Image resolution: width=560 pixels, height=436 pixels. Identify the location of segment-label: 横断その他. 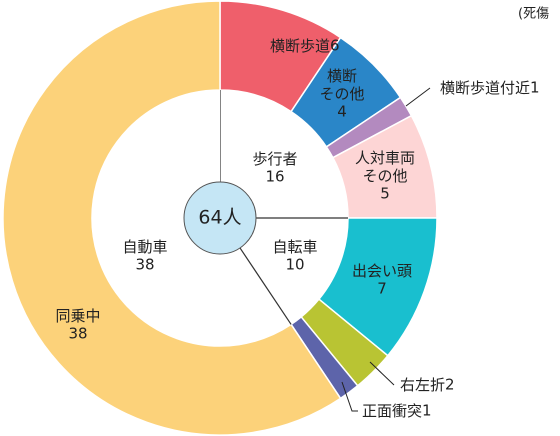
(341, 85).